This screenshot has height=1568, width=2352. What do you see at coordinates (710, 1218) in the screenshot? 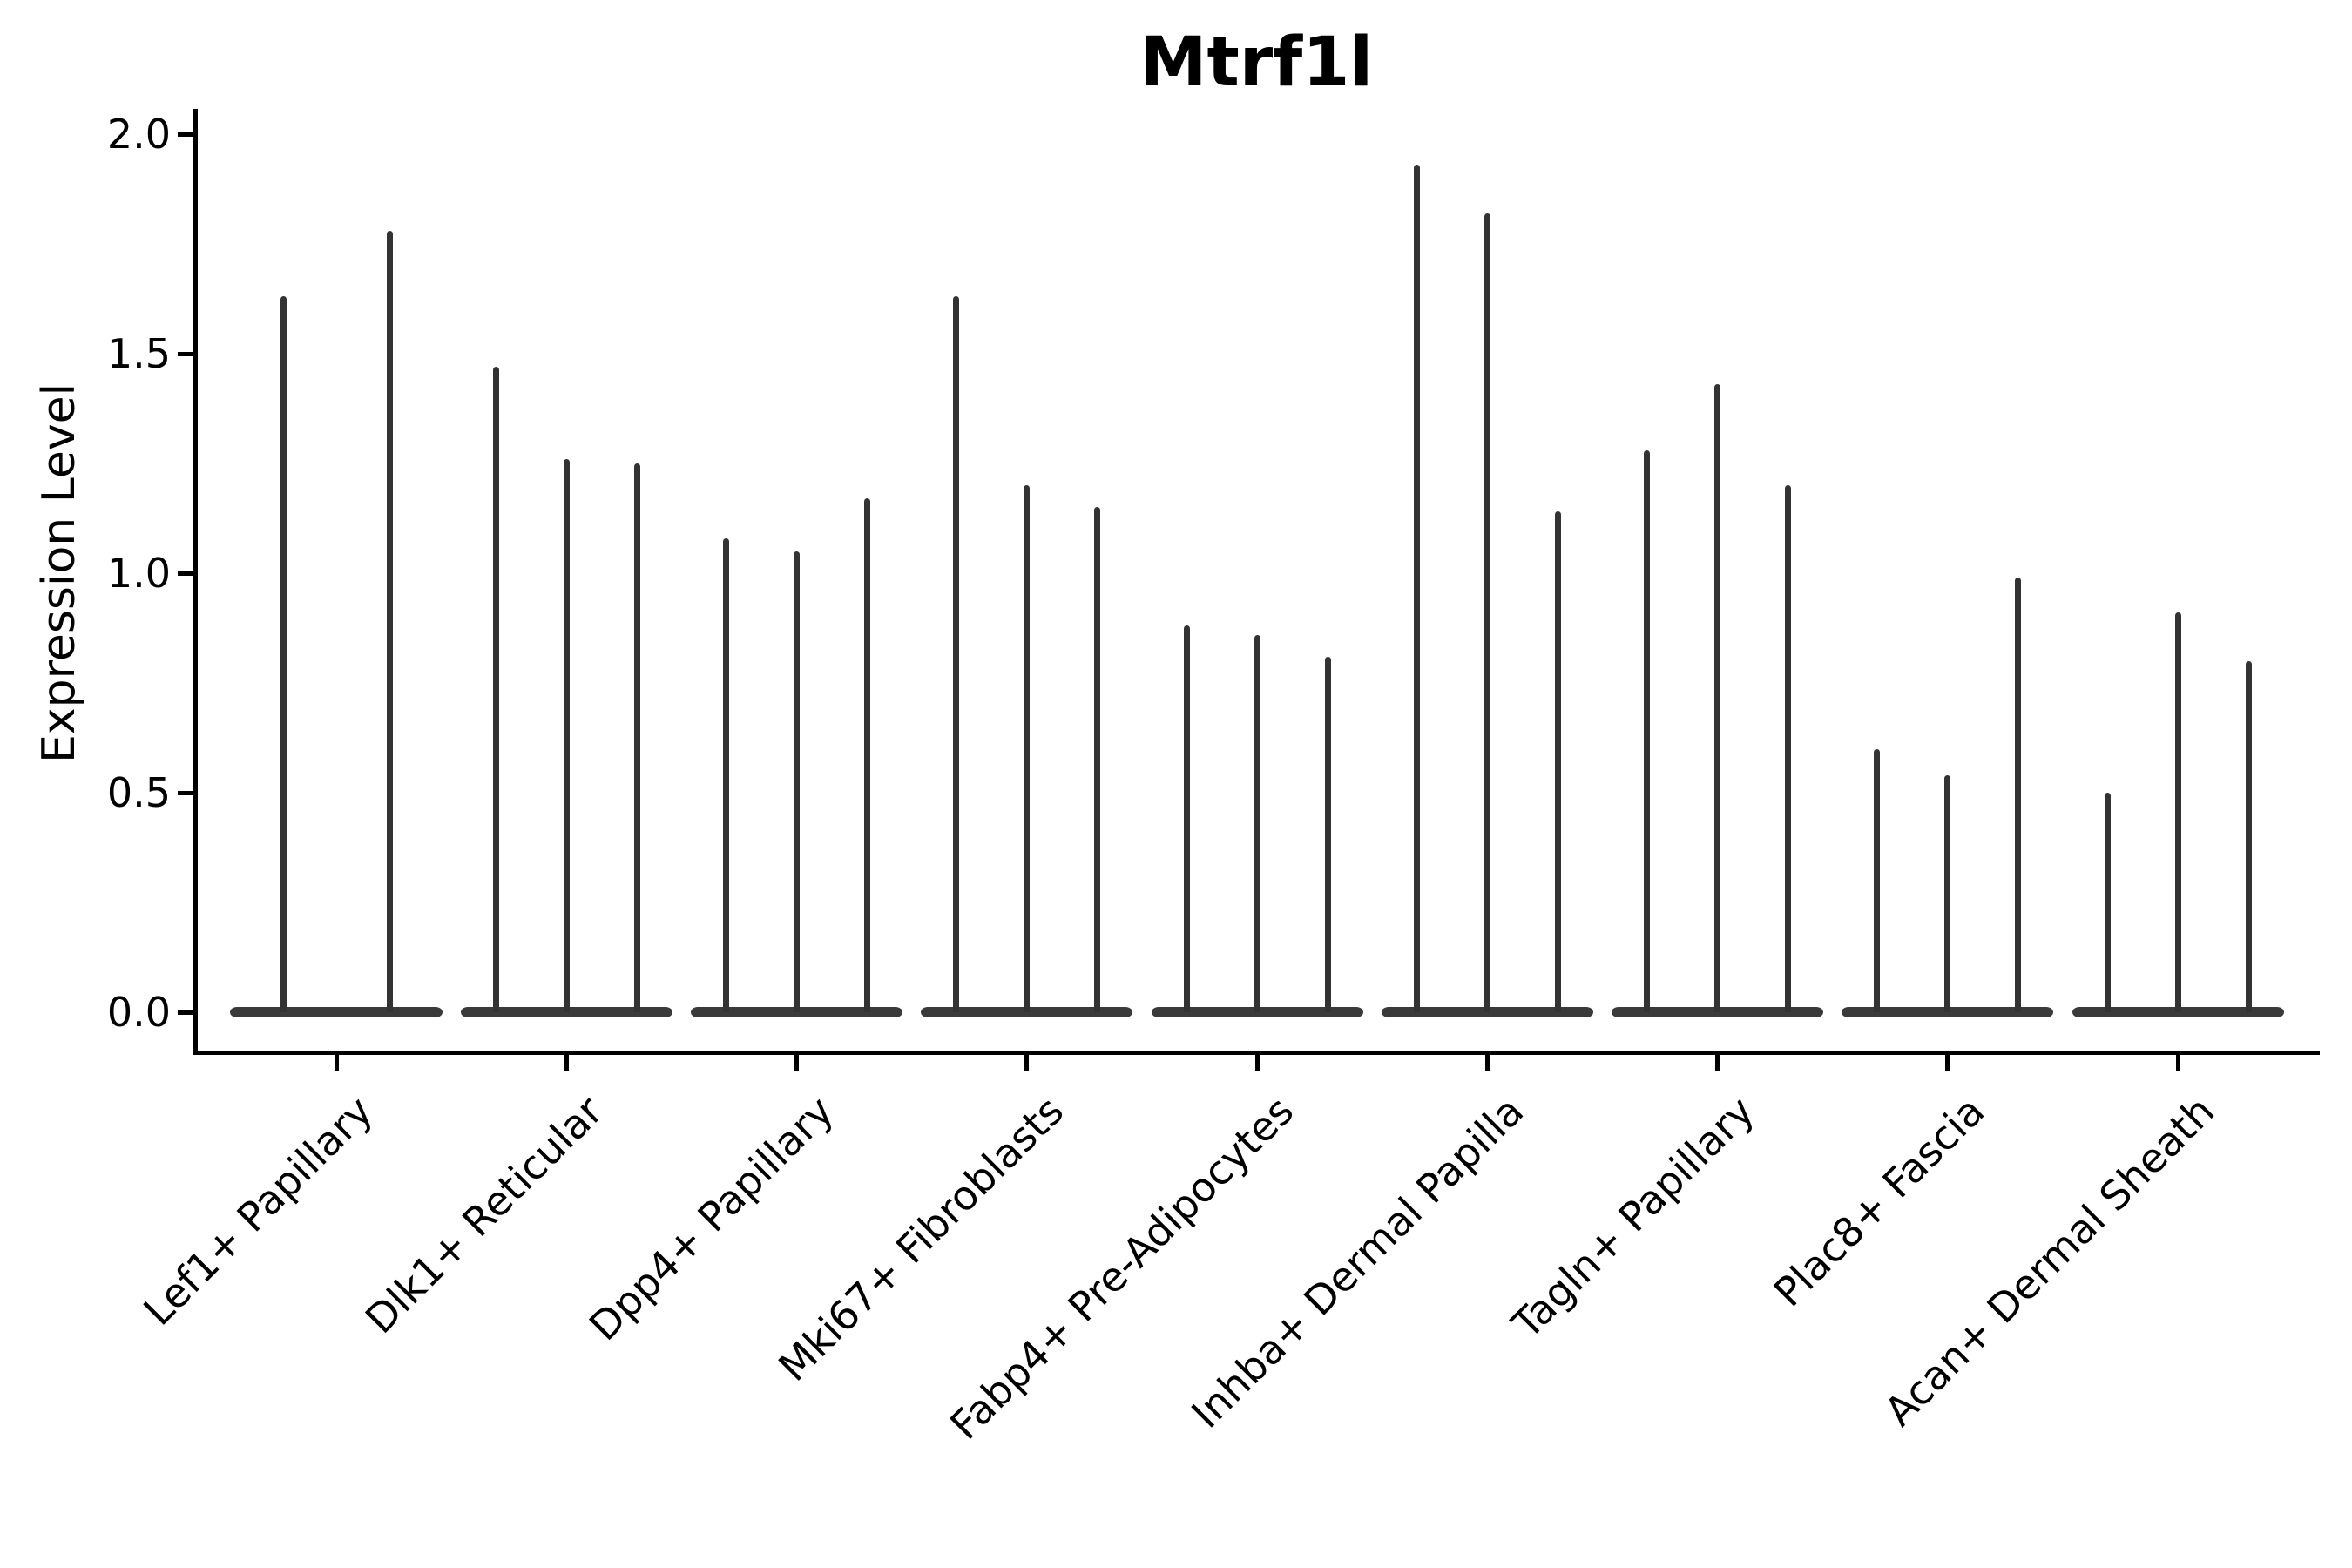
I see `x-tick-label: Dpp4+ Papillary` at bounding box center [710, 1218].